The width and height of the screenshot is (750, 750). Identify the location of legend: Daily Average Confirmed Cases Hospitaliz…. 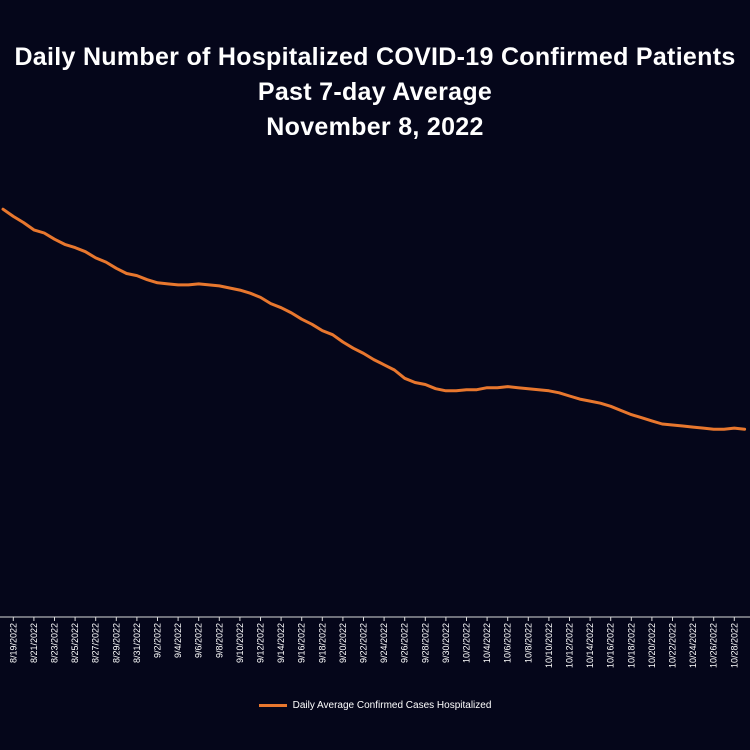
(375, 705).